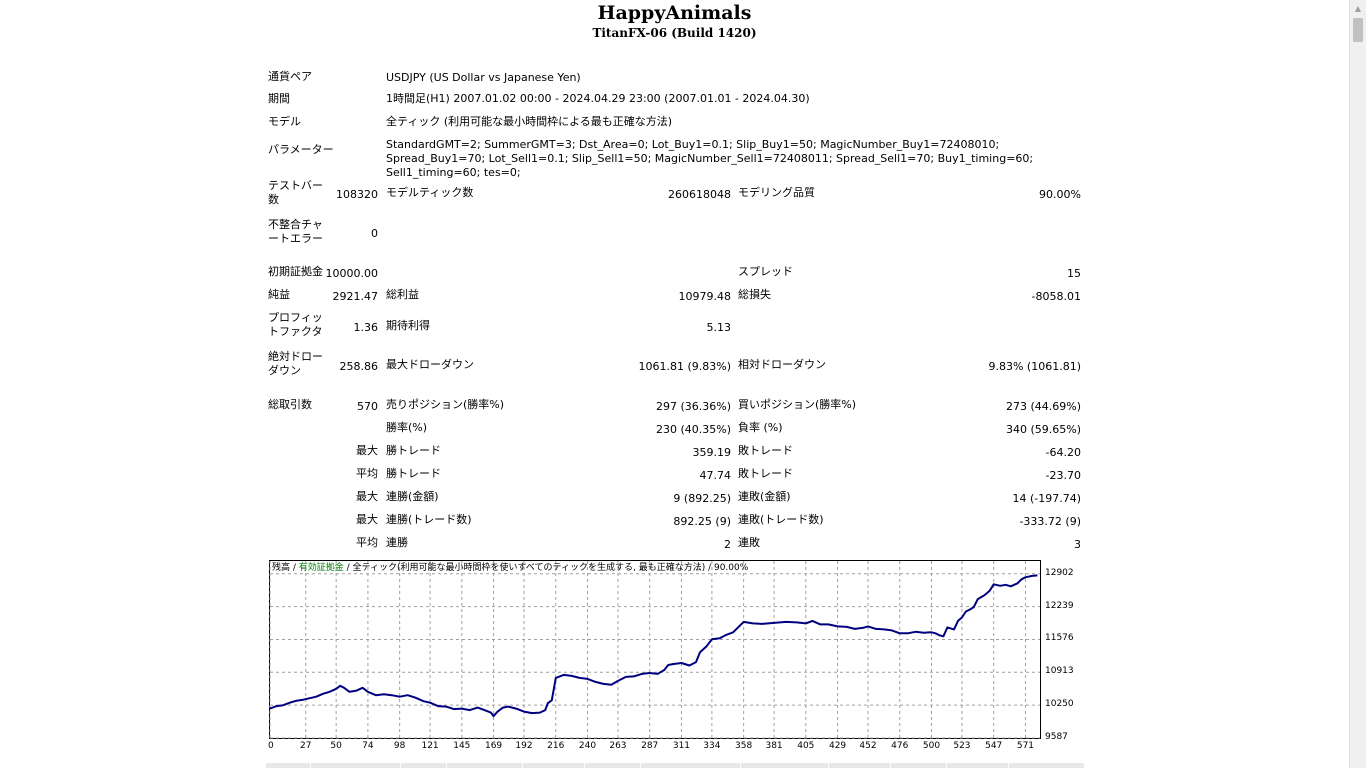 This screenshot has height=768, width=1366. What do you see at coordinates (781, 519) in the screenshot?
I see `max-consecutive-loss-label: 連敗(トレード数)` at bounding box center [781, 519].